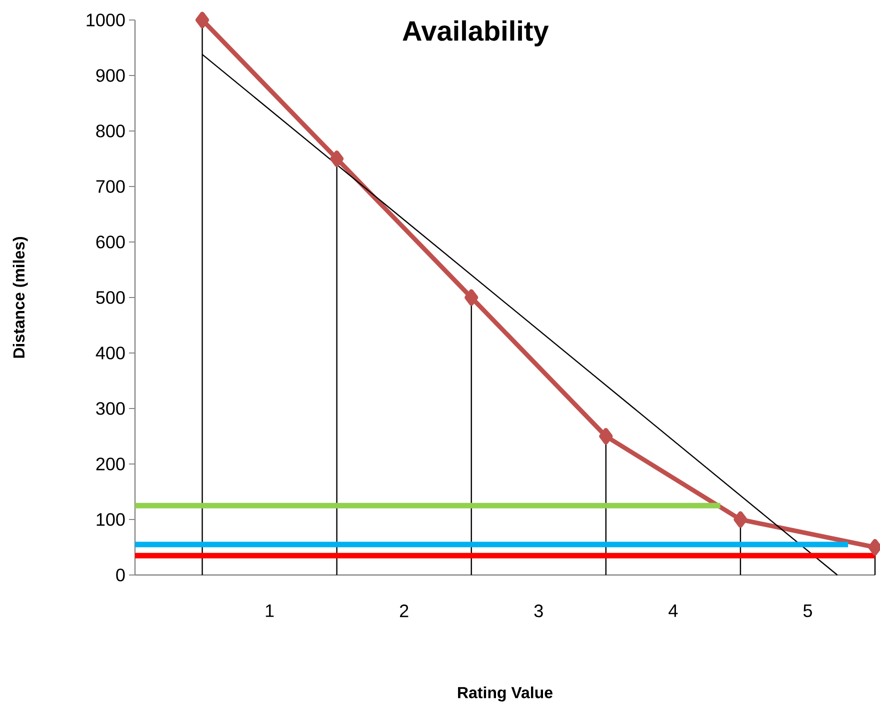 The width and height of the screenshot is (880, 707). What do you see at coordinates (110, 75) in the screenshot?
I see `y-tick-label: 900` at bounding box center [110, 75].